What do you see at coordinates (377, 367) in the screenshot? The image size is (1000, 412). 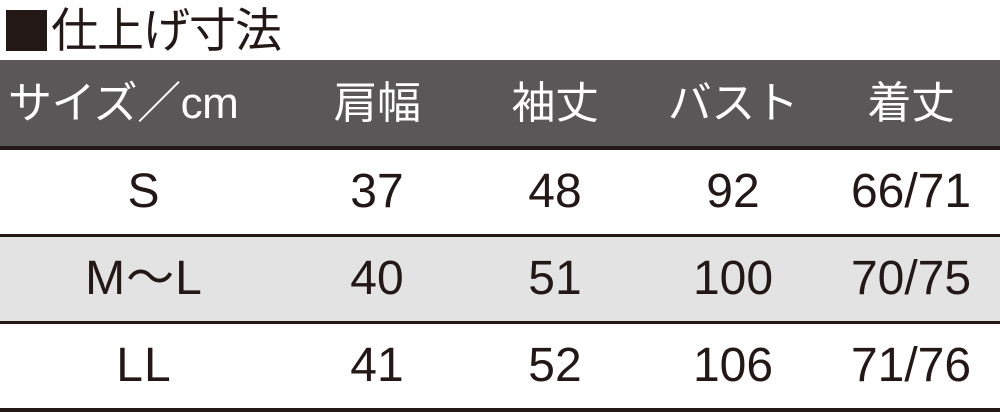 I see `cell-shoulder: 41` at bounding box center [377, 367].